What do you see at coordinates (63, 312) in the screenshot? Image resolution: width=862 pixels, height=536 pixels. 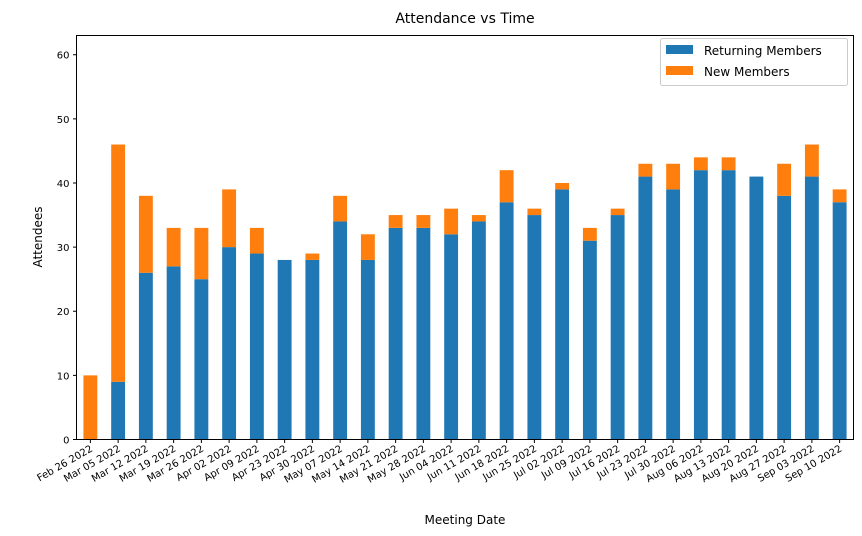 I see `y-tick-label: 20` at bounding box center [63, 312].